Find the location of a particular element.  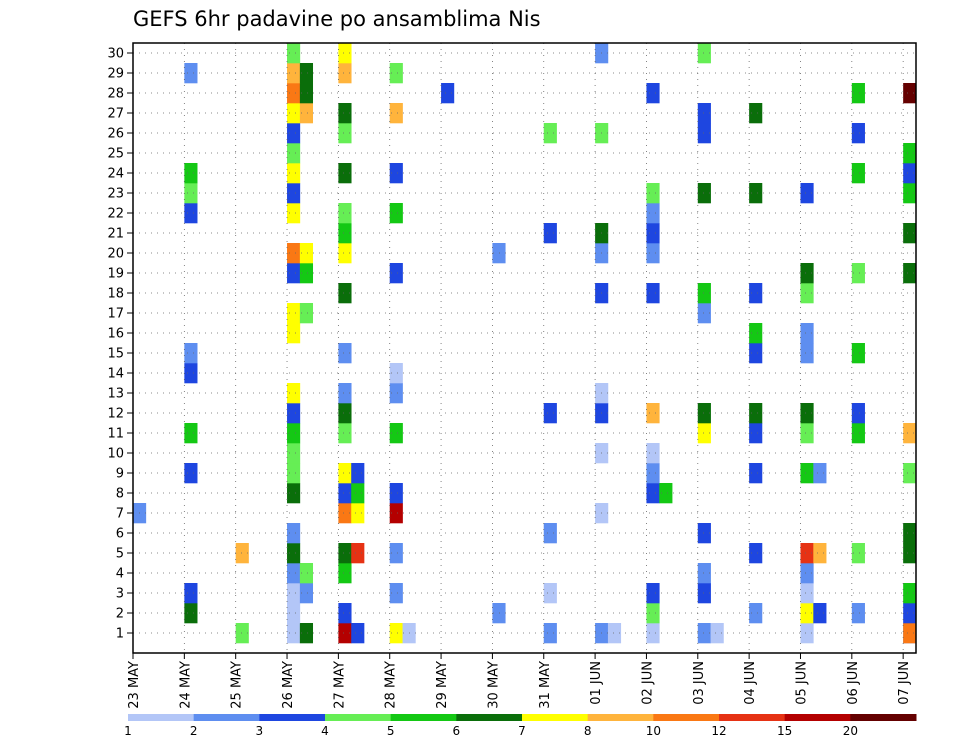

legend-label: 7 is located at coordinates (522, 731).